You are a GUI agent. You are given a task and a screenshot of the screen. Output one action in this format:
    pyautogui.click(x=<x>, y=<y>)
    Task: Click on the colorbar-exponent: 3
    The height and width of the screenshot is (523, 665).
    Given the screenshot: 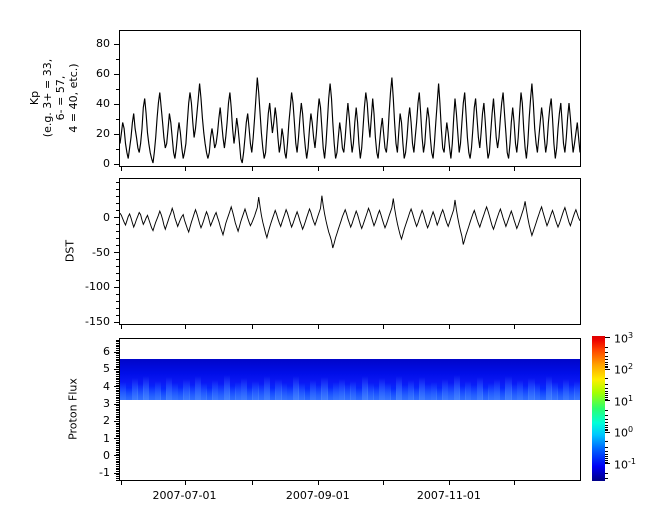 What is the action you would take?
    pyautogui.click(x=631, y=335)
    